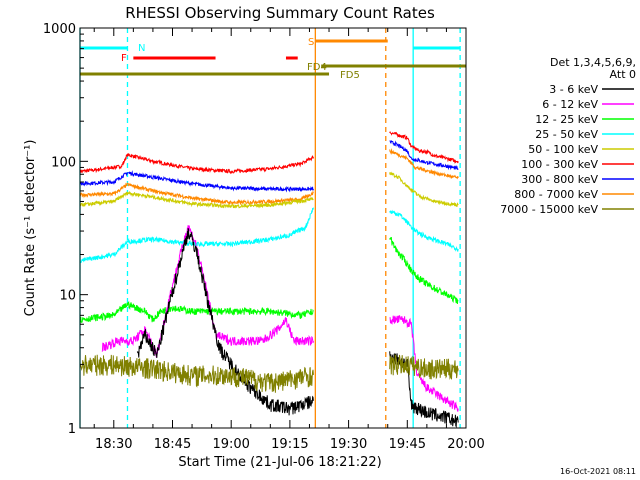 This screenshot has width=640, height=480. Describe the element at coordinates (407, 444) in the screenshot. I see `x-tick-label: 19:45` at that location.